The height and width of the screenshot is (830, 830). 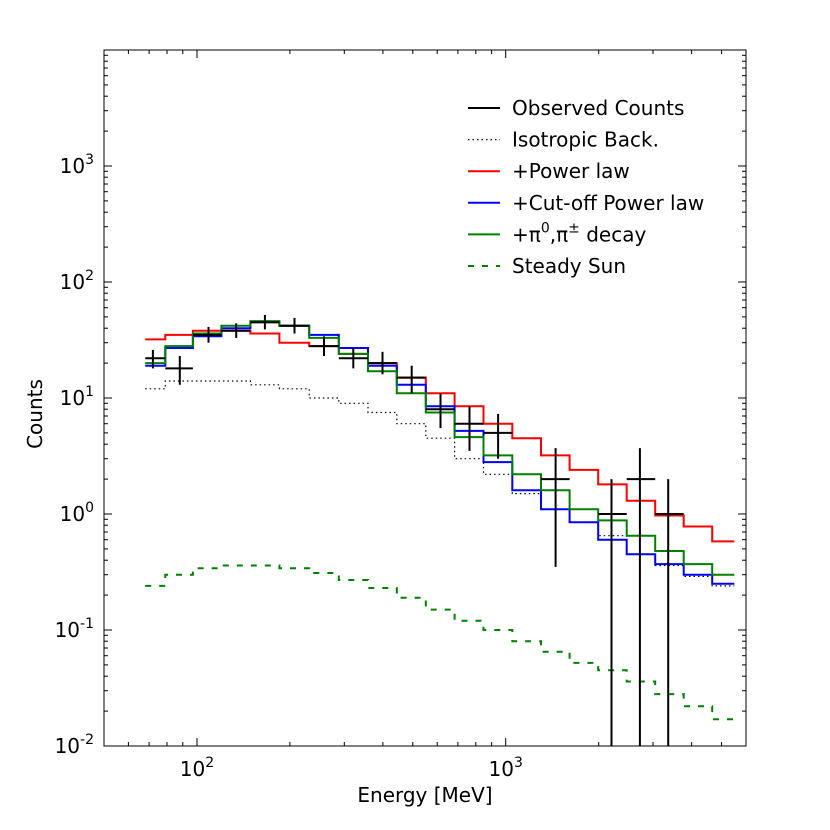 What do you see at coordinates (571, 171) in the screenshot?
I see `legend-label-2: +Power law` at bounding box center [571, 171].